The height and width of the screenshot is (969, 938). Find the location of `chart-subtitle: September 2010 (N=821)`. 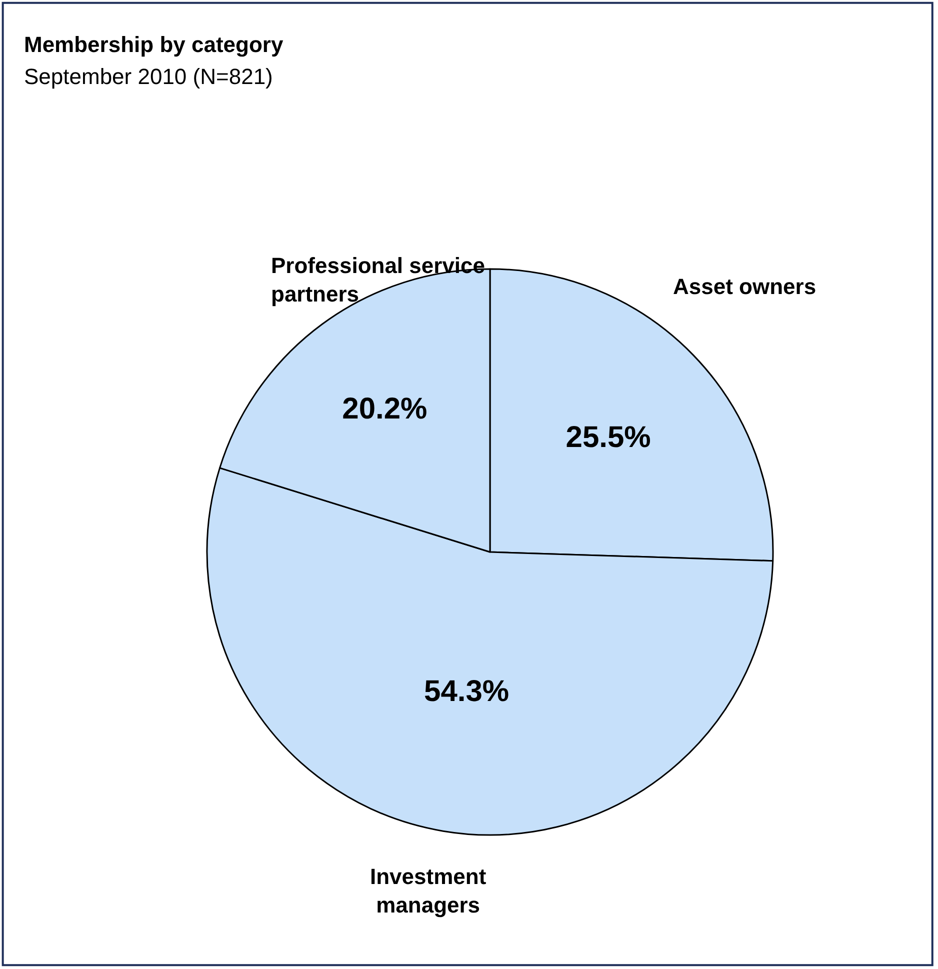

chart-subtitle: September 2010 (N=821) is located at coordinates (148, 76).